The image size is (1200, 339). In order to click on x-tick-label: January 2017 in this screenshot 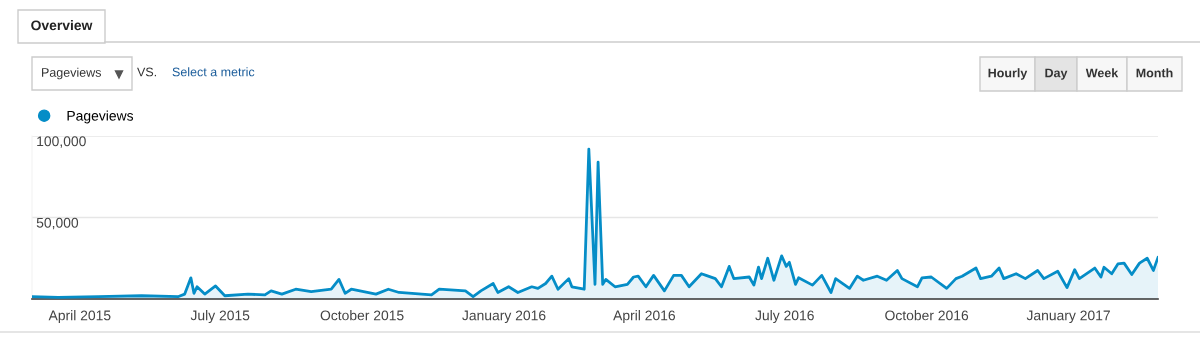, I will do `click(1068, 317)`.